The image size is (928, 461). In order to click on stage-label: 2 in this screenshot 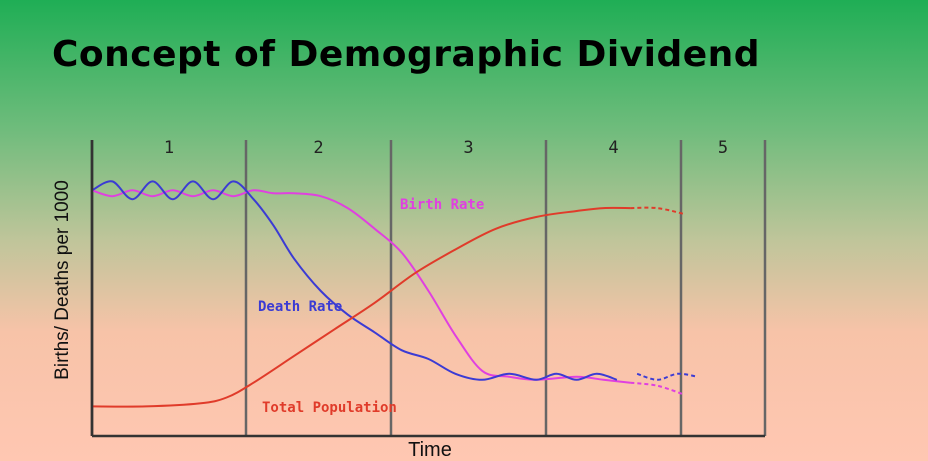, I will do `click(318, 148)`.